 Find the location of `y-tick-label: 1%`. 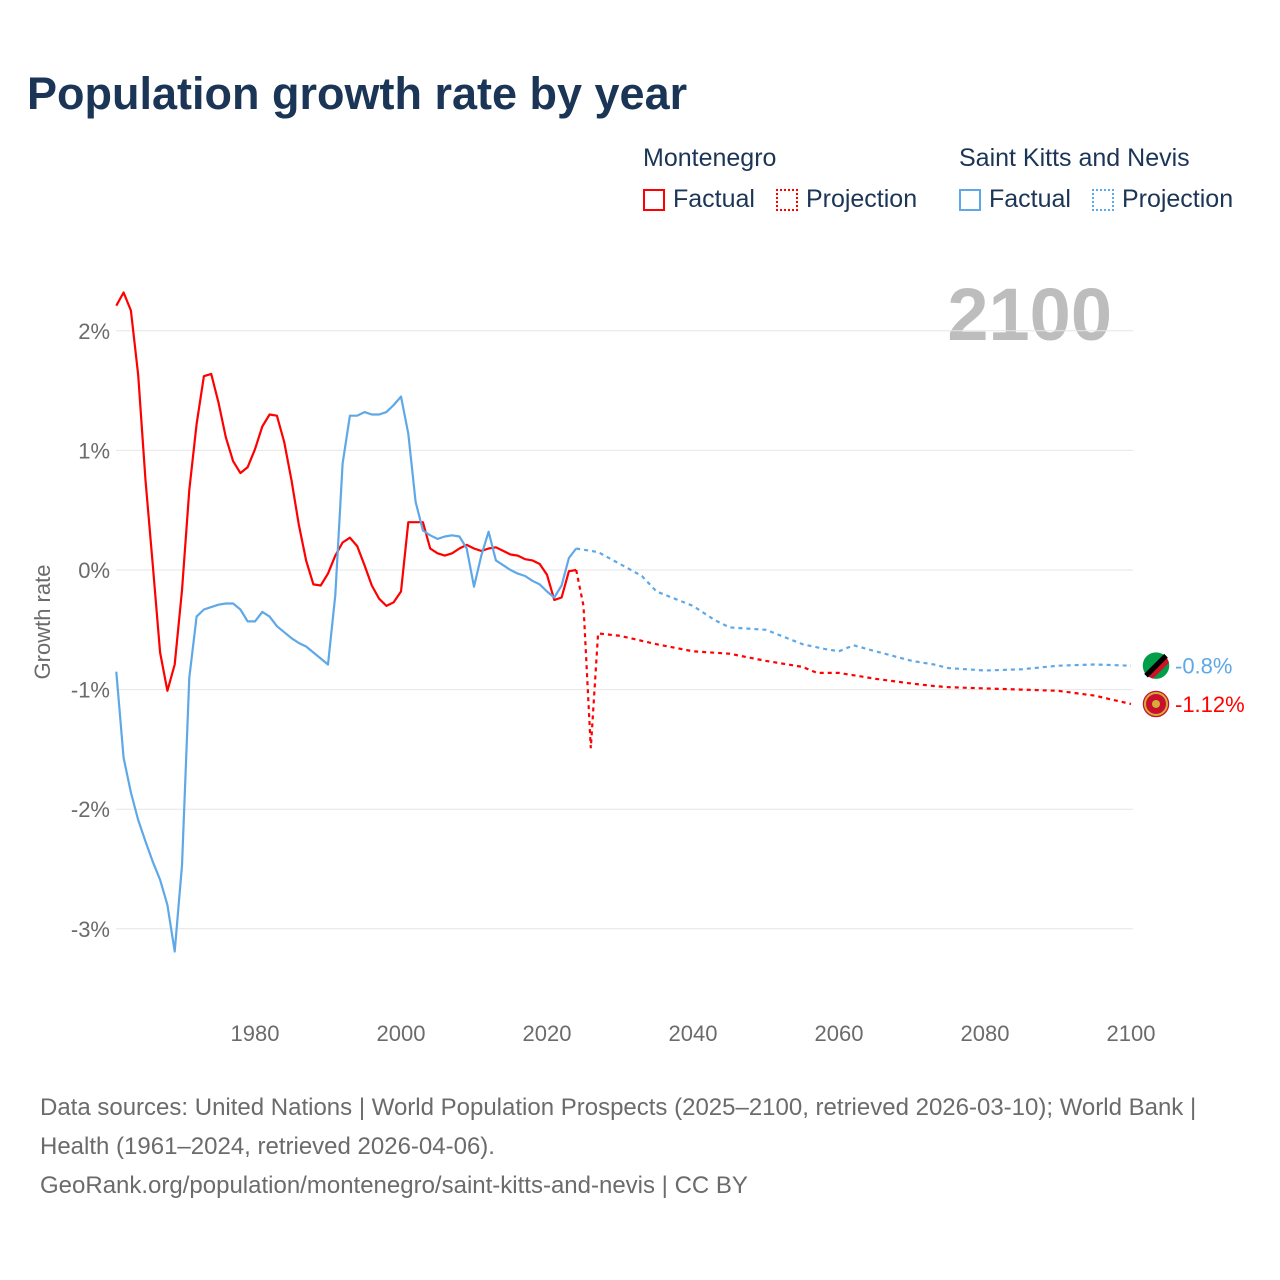

y-tick-label: 1% is located at coordinates (94, 450).